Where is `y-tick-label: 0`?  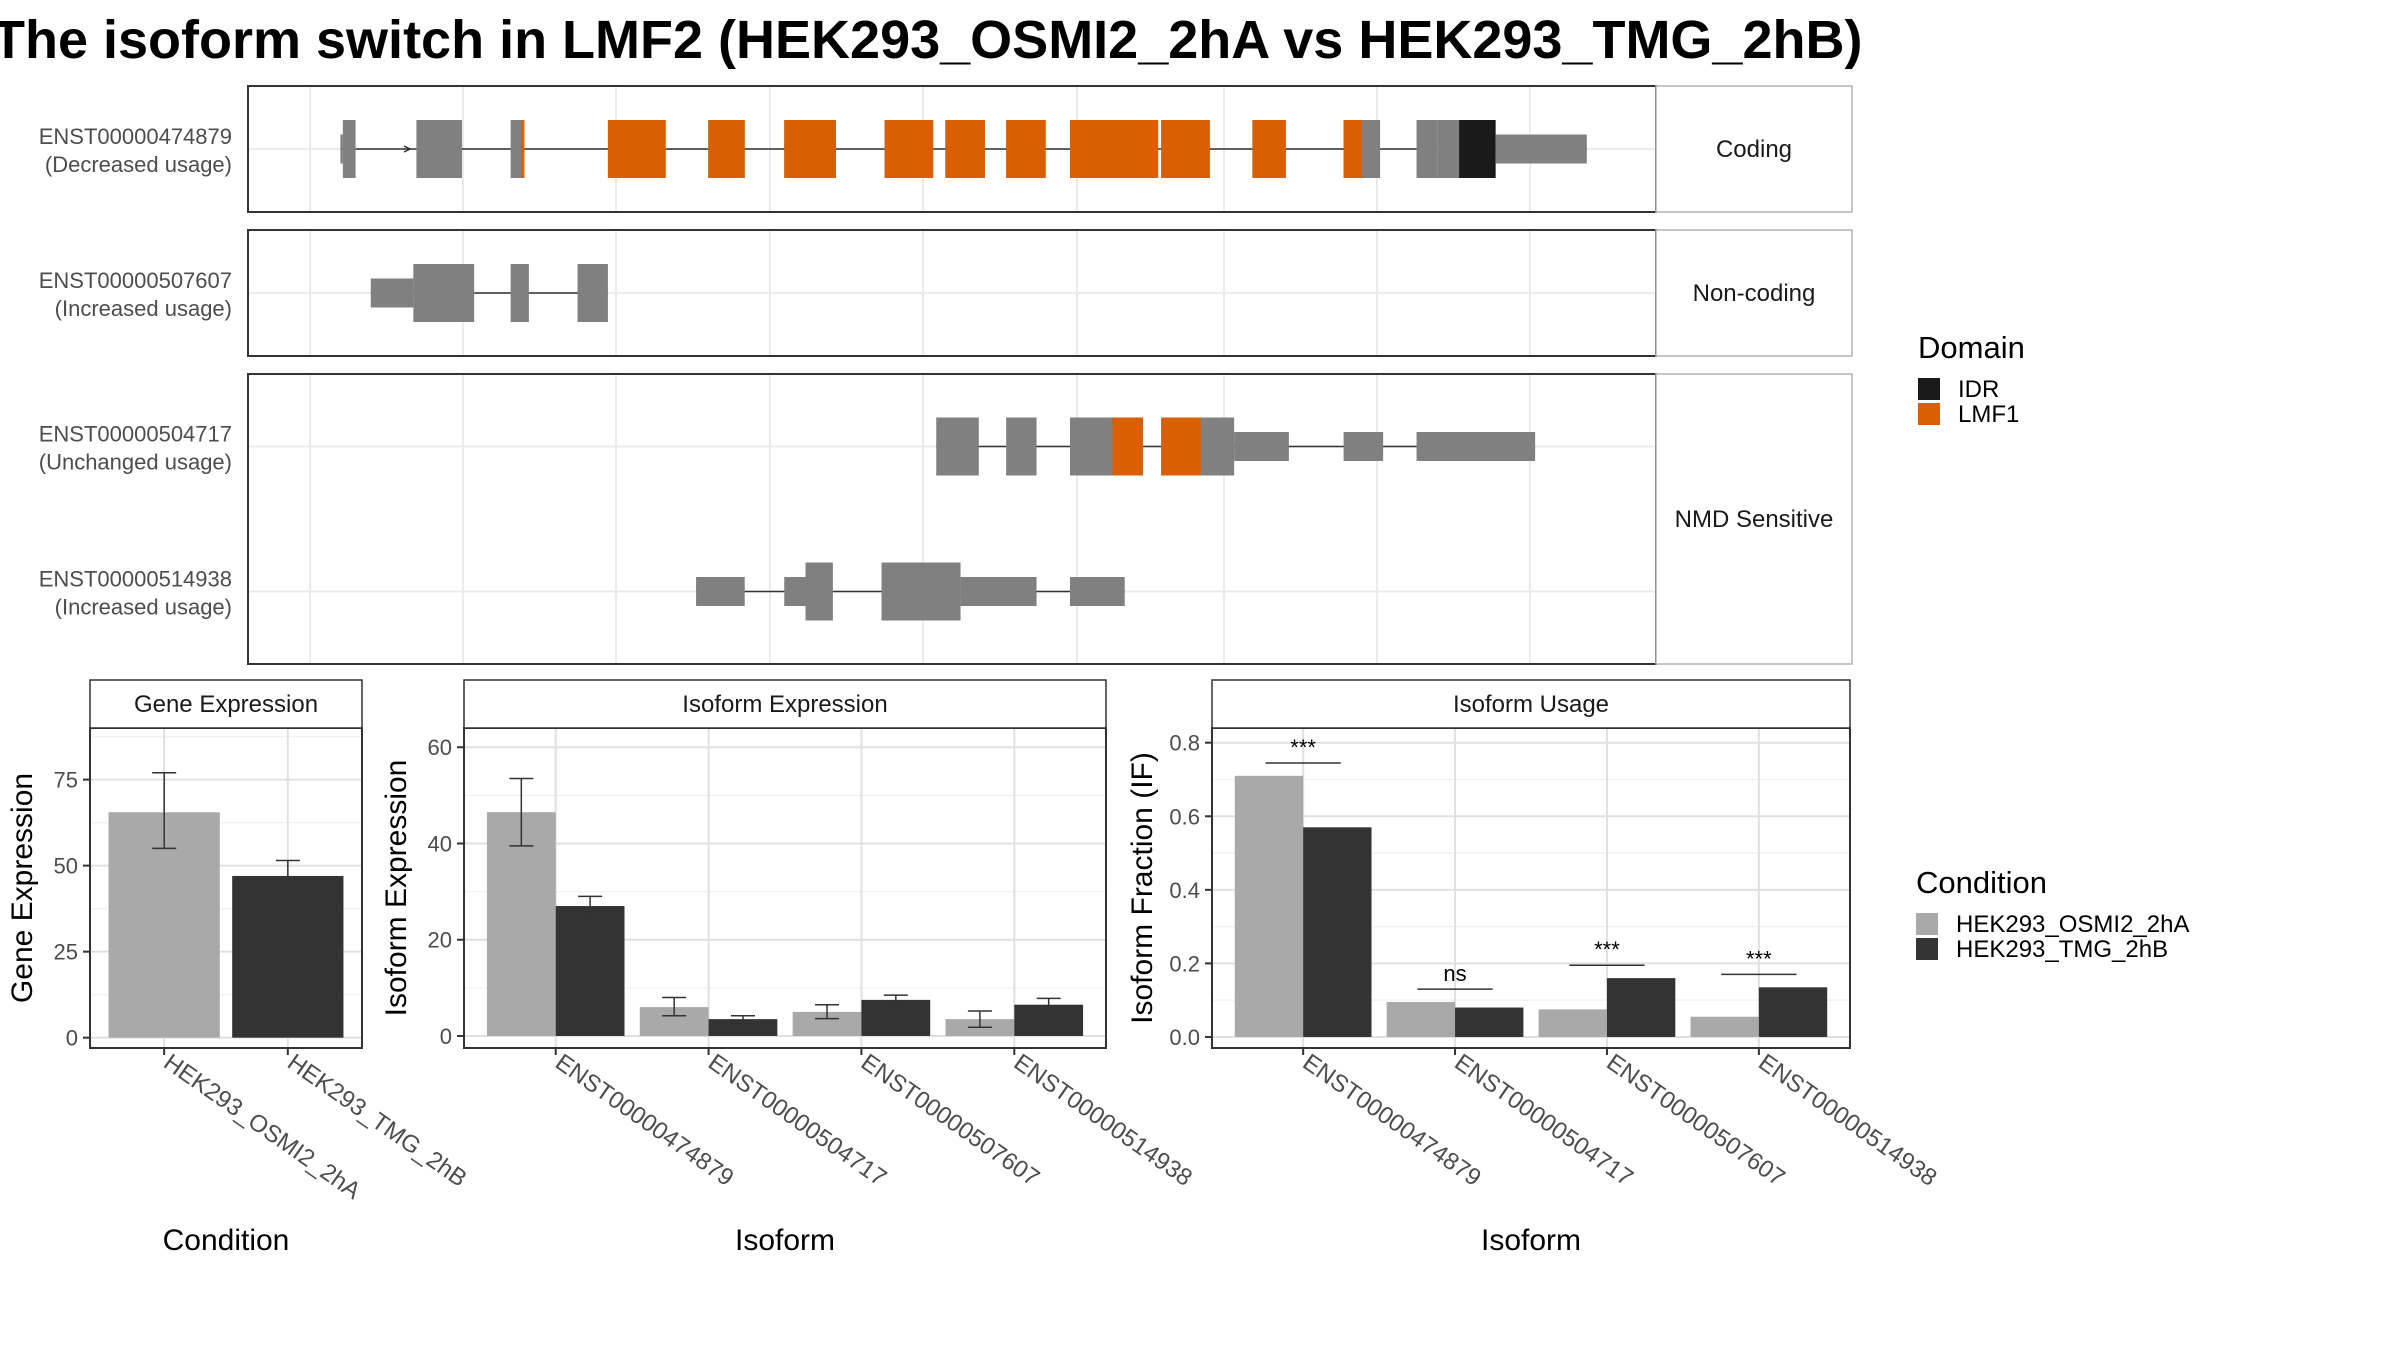
y-tick-label: 0 is located at coordinates (446, 1036).